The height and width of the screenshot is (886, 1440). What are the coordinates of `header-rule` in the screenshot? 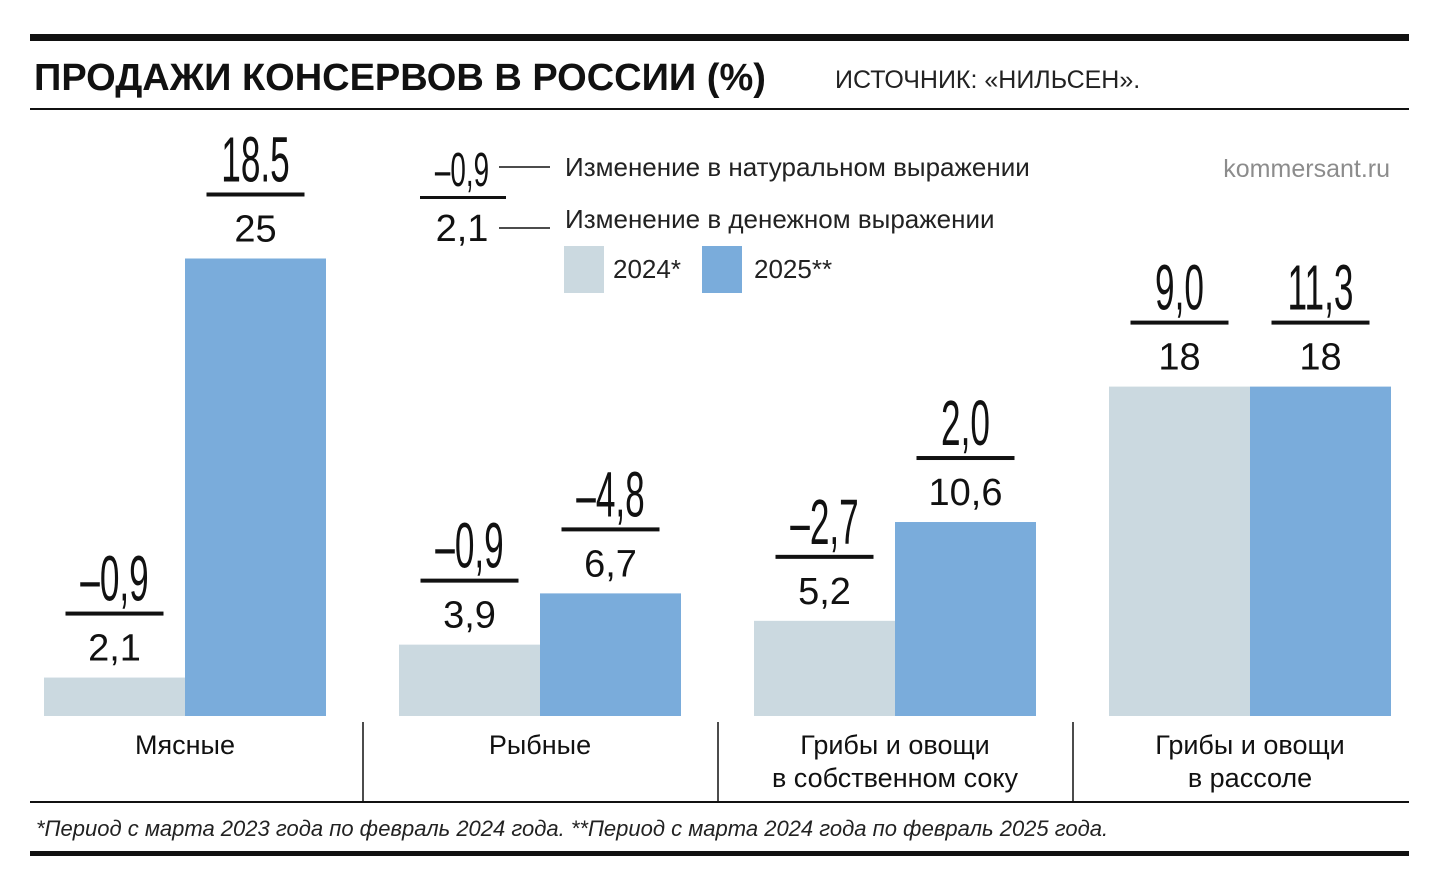 It's located at (719, 109).